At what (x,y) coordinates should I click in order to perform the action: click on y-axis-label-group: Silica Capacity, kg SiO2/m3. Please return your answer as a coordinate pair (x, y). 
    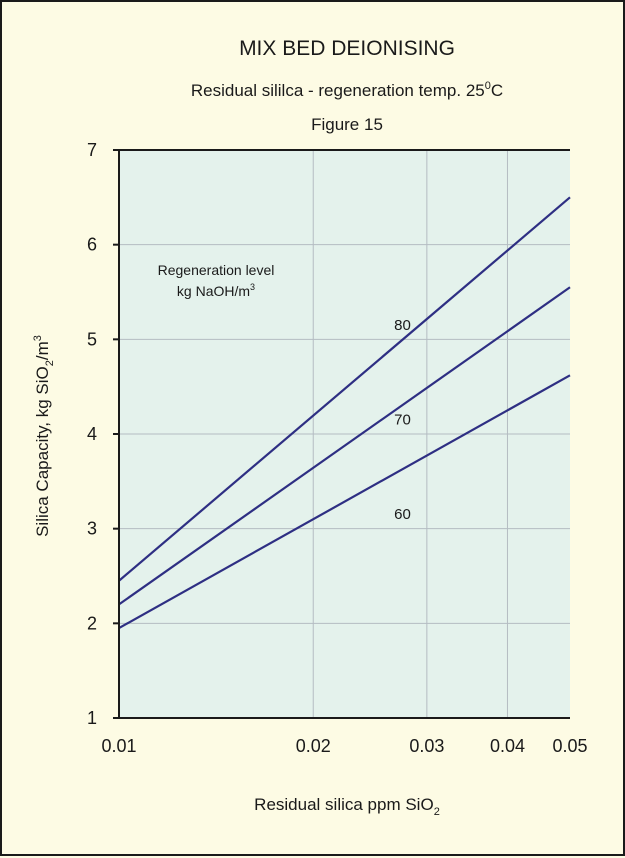
    Looking at the image, I should click on (44, 436).